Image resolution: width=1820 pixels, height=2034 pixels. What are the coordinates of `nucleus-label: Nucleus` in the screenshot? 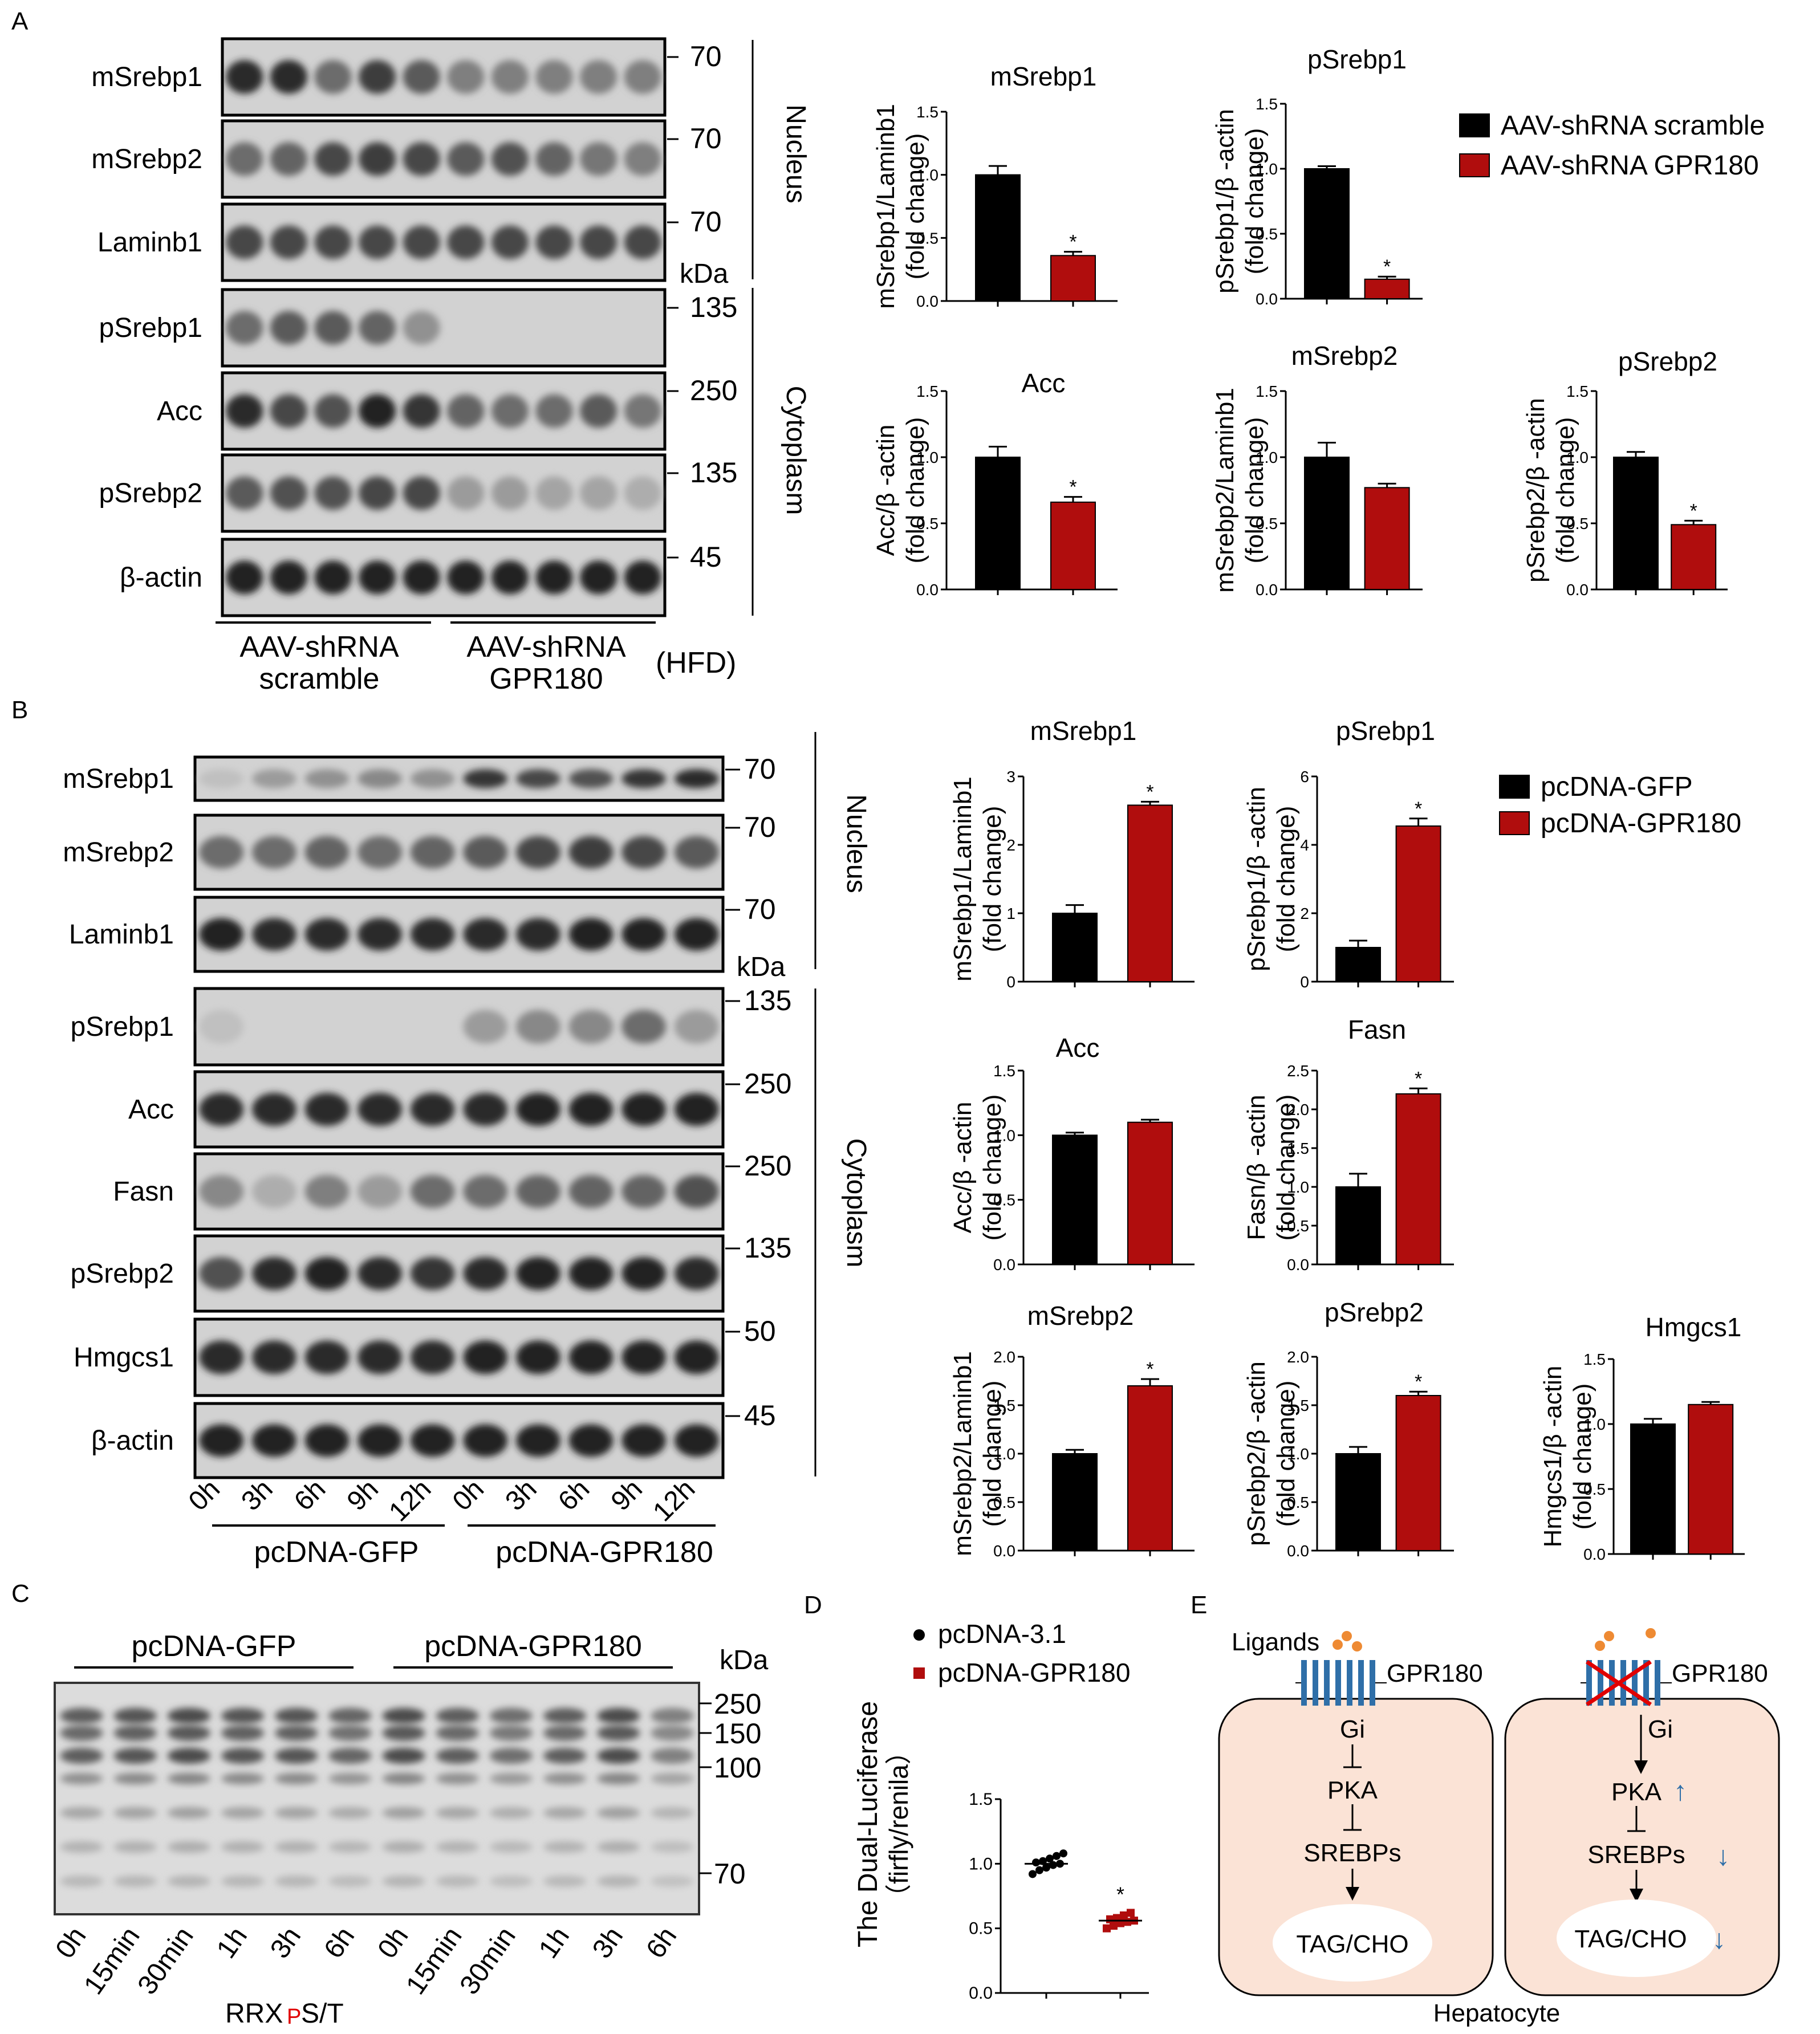 It's located at (796, 153).